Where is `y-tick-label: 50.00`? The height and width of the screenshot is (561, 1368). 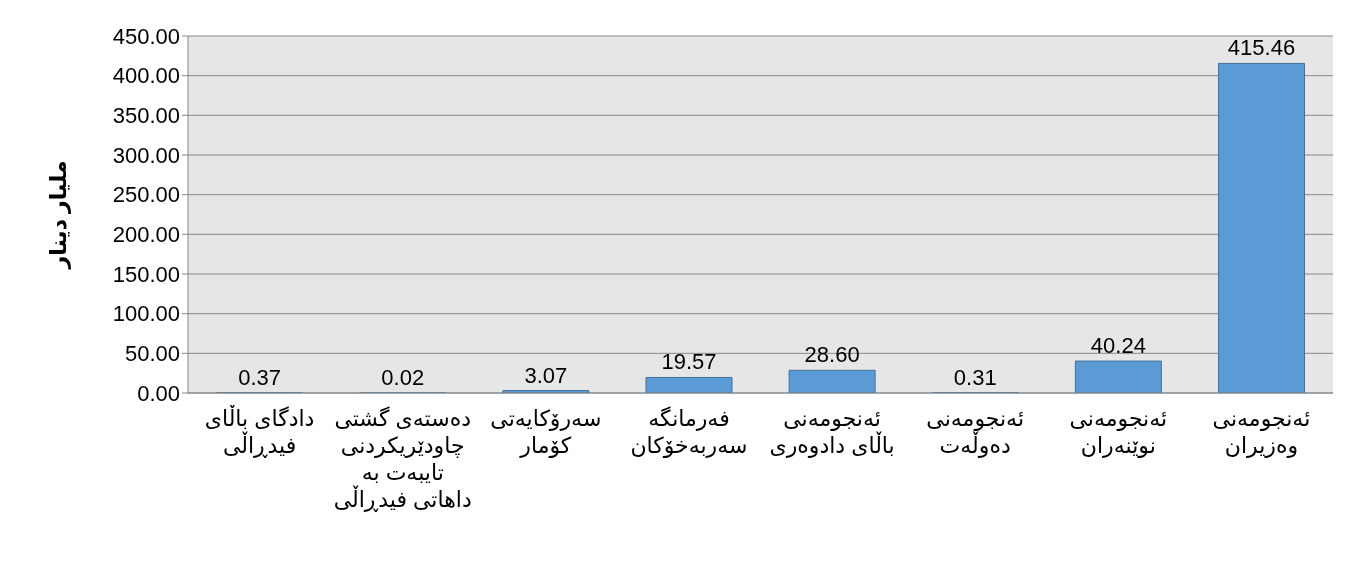
y-tick-label: 50.00 is located at coordinates (152, 354).